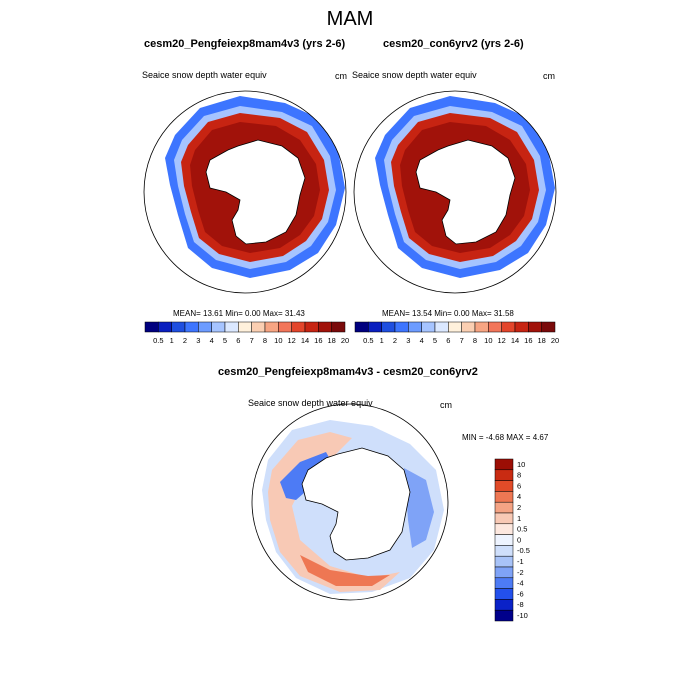 The image size is (700, 700). I want to click on map-border-right, so click(455, 192).